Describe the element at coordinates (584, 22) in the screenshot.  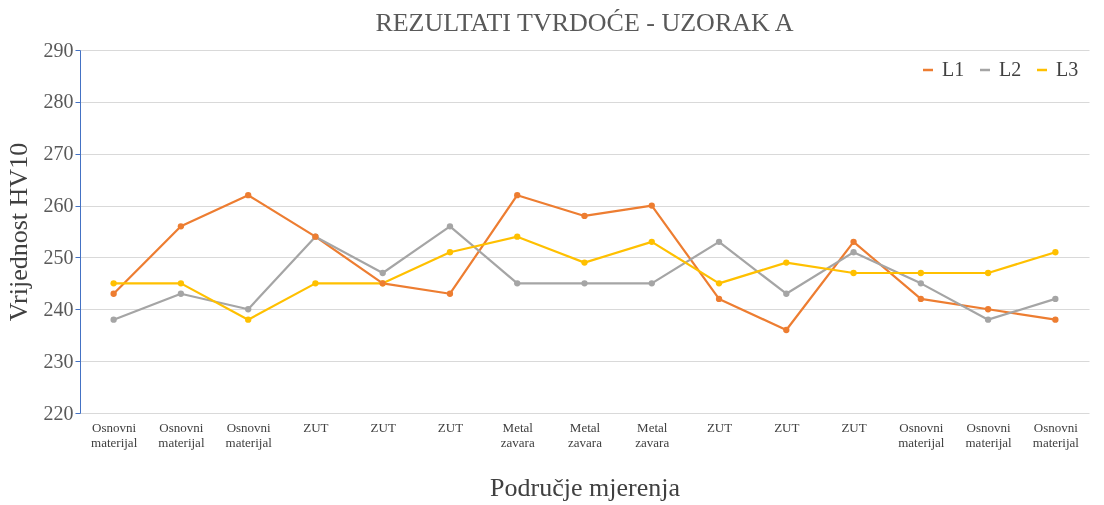
I see `chart-title: REZULTATI TVRDOĆE - UZORAK A` at that location.